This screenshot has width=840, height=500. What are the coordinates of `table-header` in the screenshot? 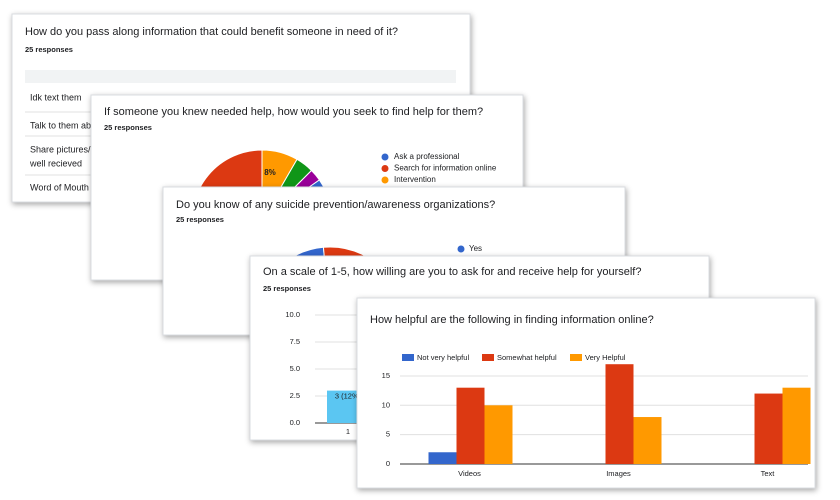 It's located at (240, 76).